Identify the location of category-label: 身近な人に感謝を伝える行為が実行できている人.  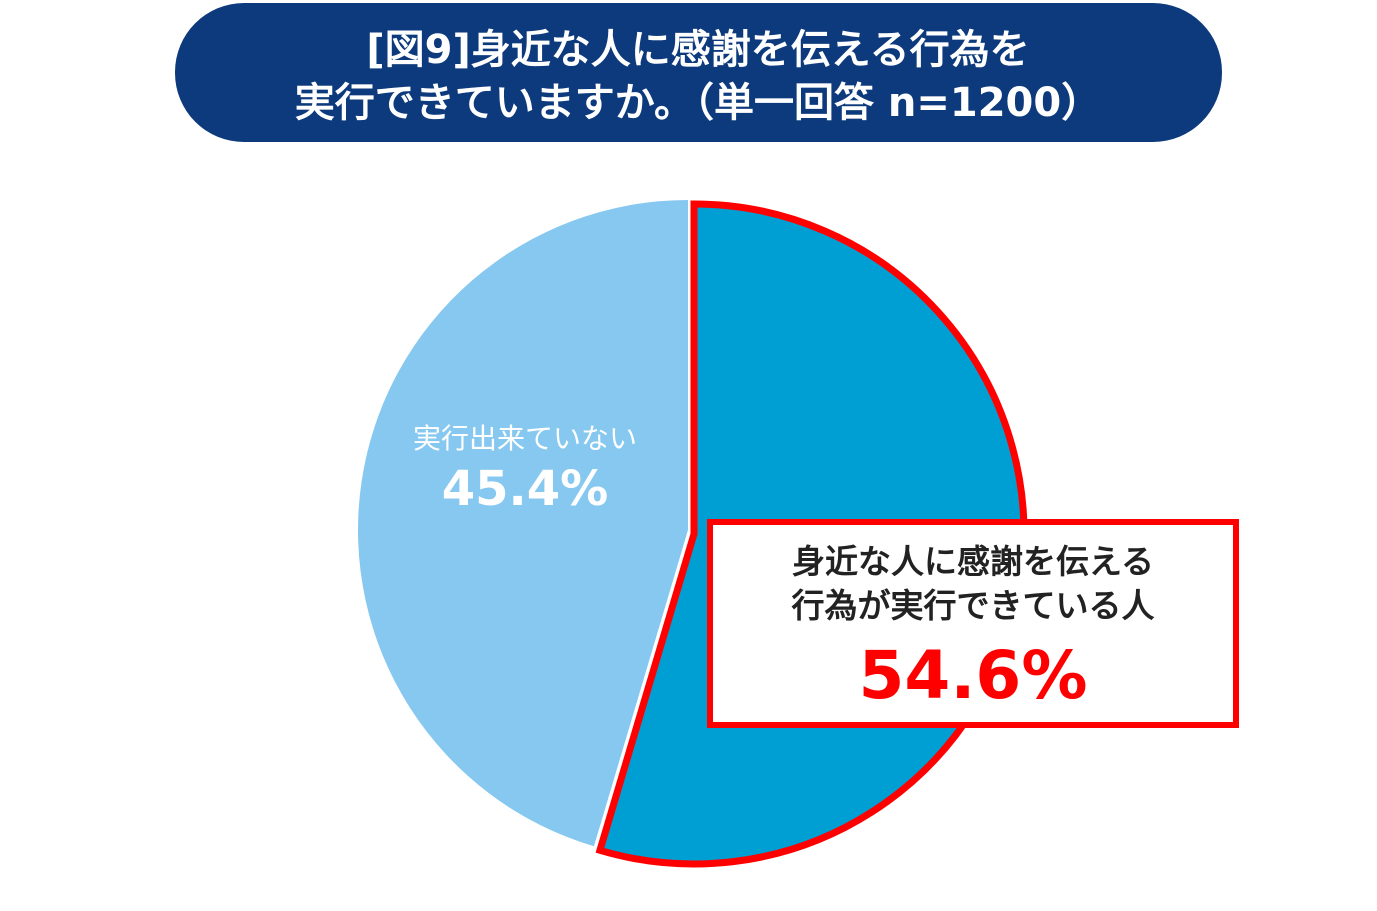
(973, 583).